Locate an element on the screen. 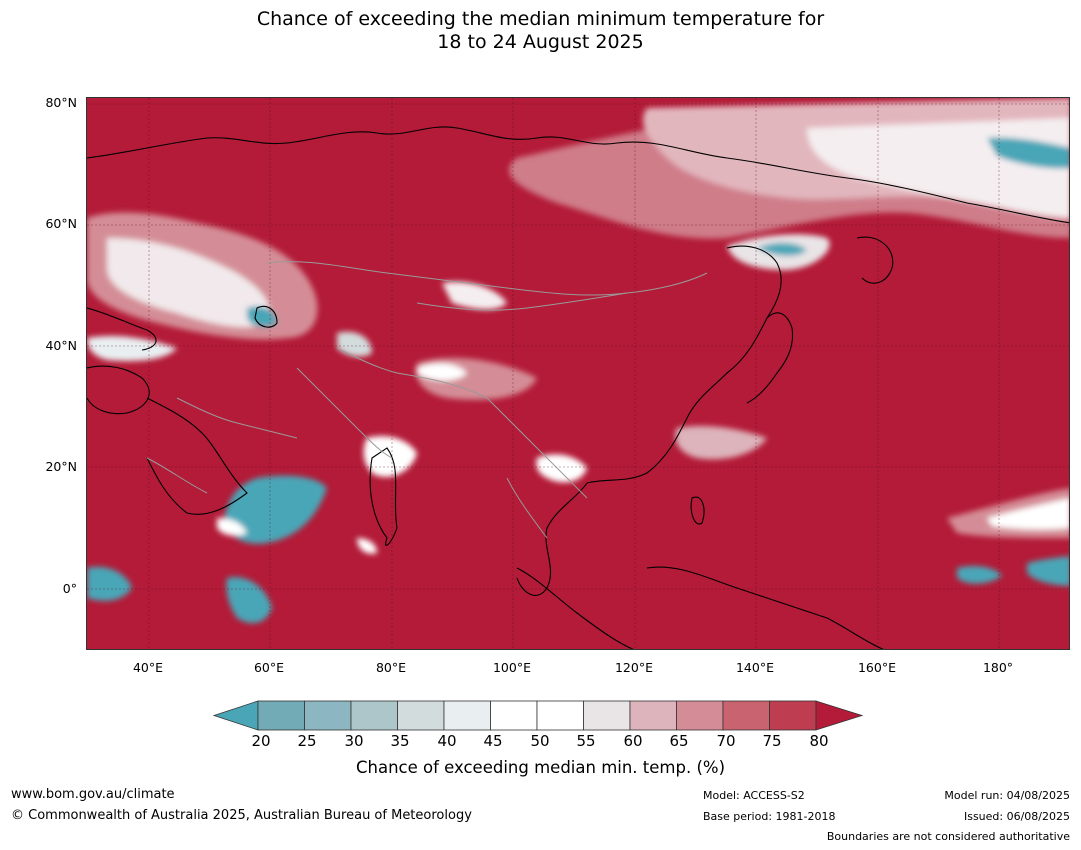 The height and width of the screenshot is (850, 1081). issued-text: Issued: 06/08/2025 is located at coordinates (1016, 816).